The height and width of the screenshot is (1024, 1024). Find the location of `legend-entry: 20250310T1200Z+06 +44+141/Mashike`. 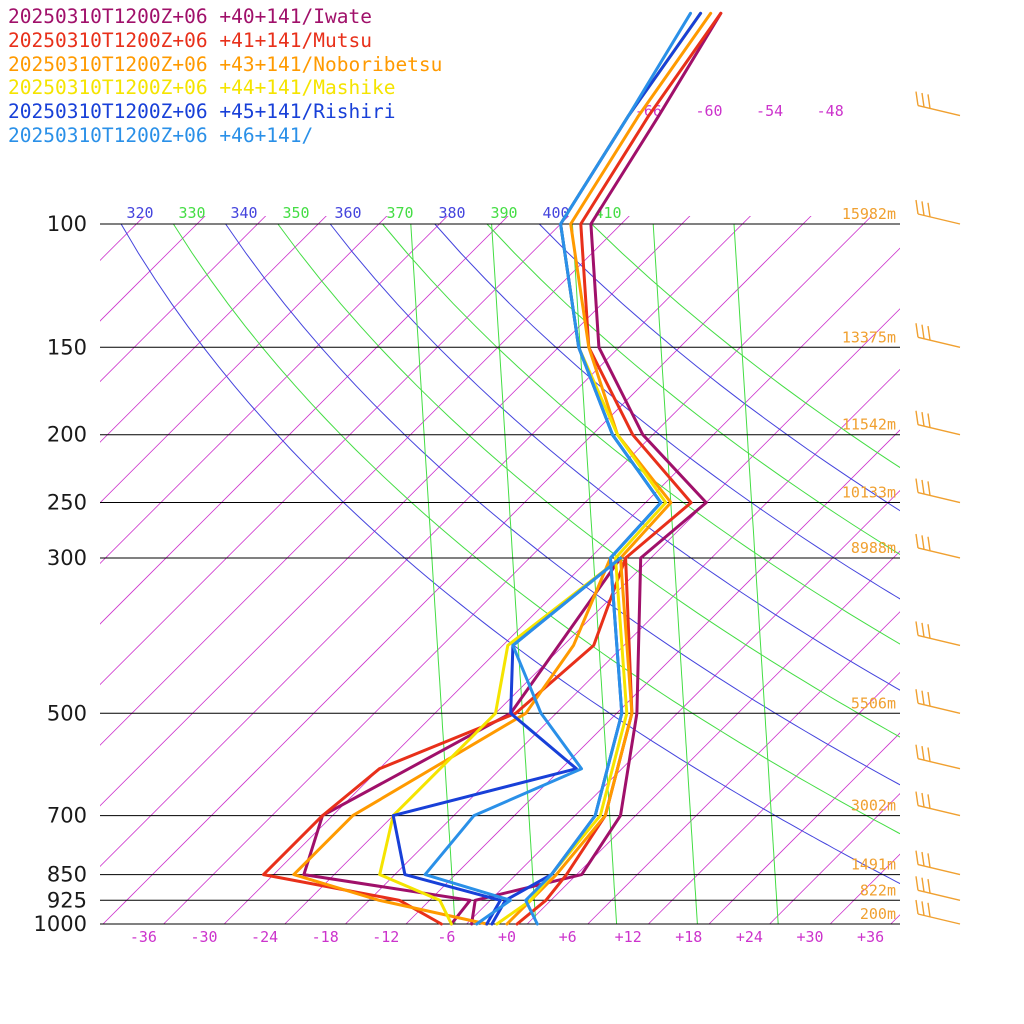

legend-entry: 20250310T1200Z+06 +44+141/Mashike is located at coordinates (225, 88).